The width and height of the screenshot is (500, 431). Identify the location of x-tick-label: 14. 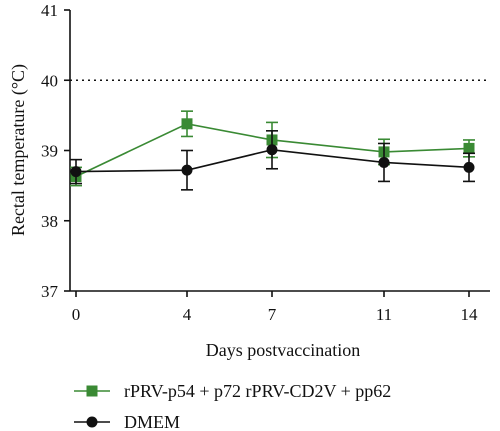
(470, 314).